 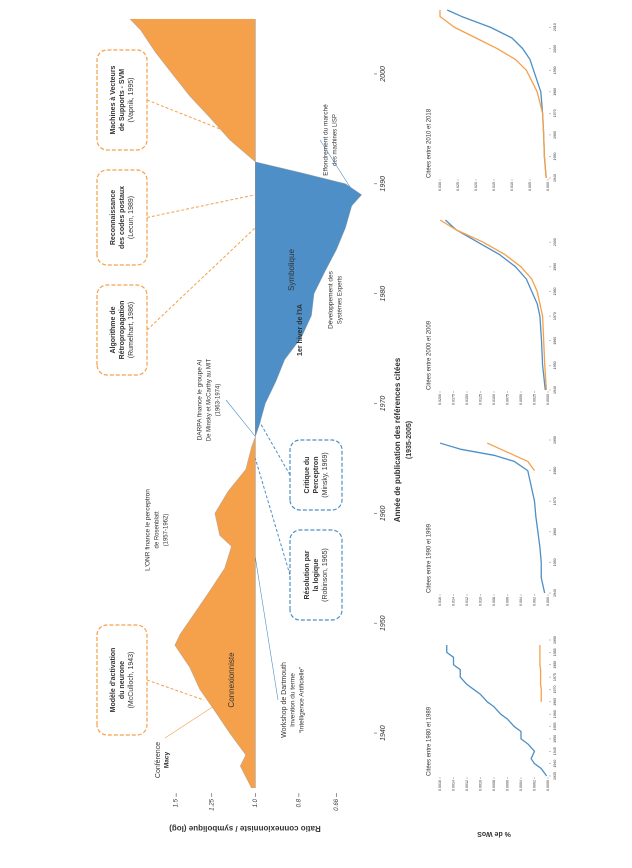 What do you see at coordinates (530, 186) in the screenshot?
I see `mini-y-tick-label: 0.005` at bounding box center [530, 186].